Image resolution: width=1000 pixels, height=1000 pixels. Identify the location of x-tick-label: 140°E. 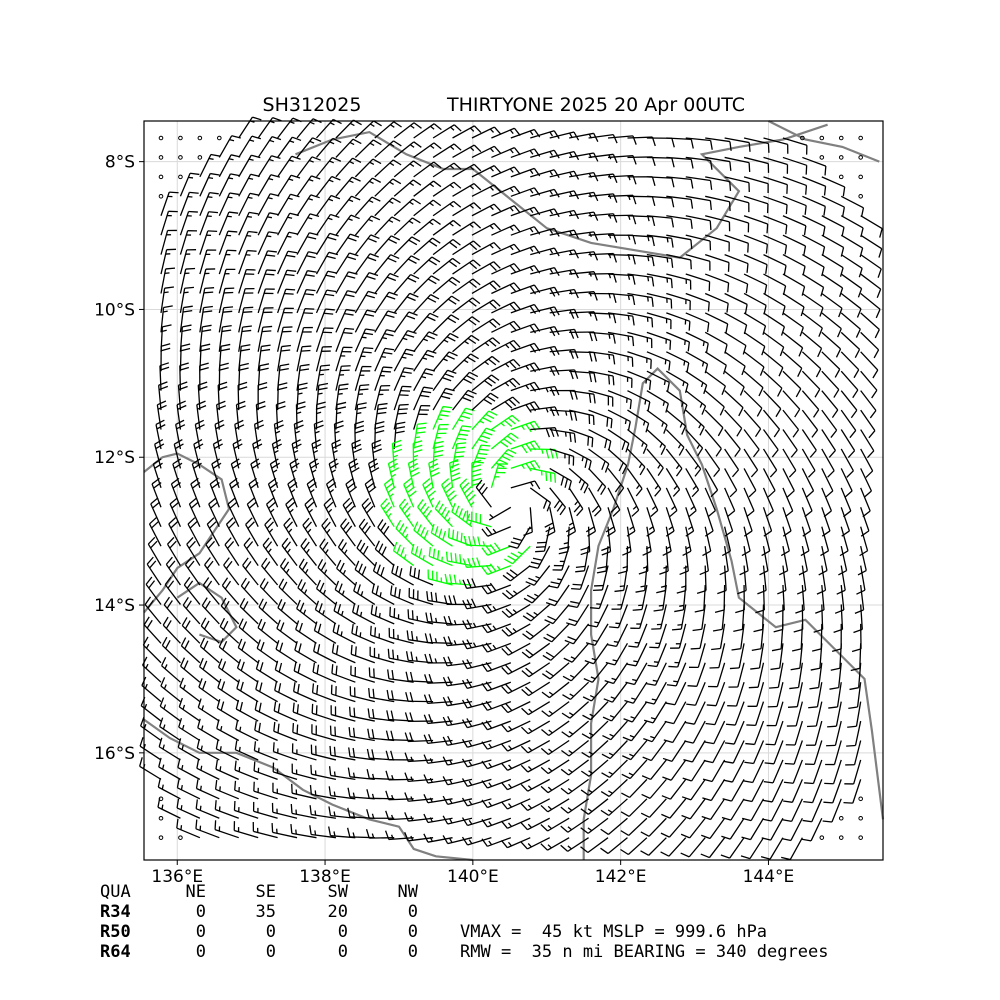
(473, 877).